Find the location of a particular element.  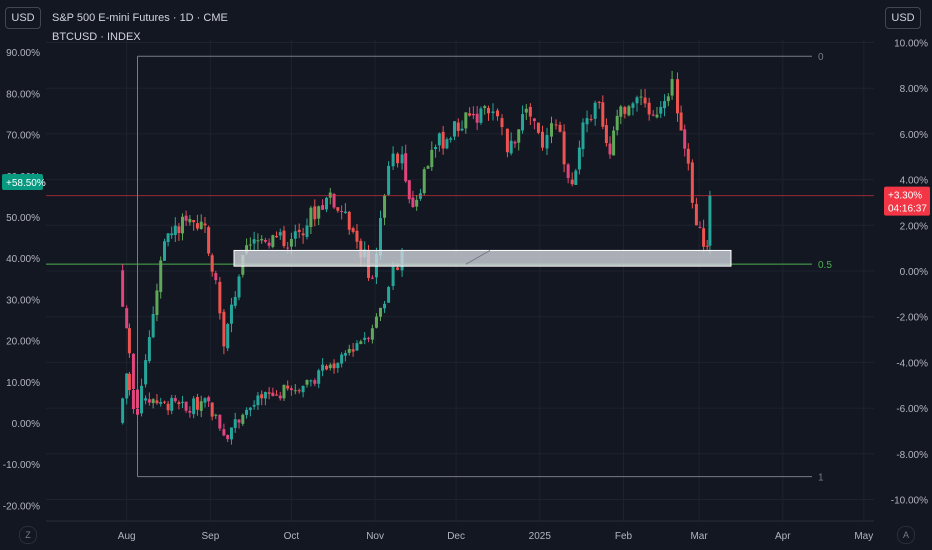

left-axis-tick: 0.00% is located at coordinates (26, 424).